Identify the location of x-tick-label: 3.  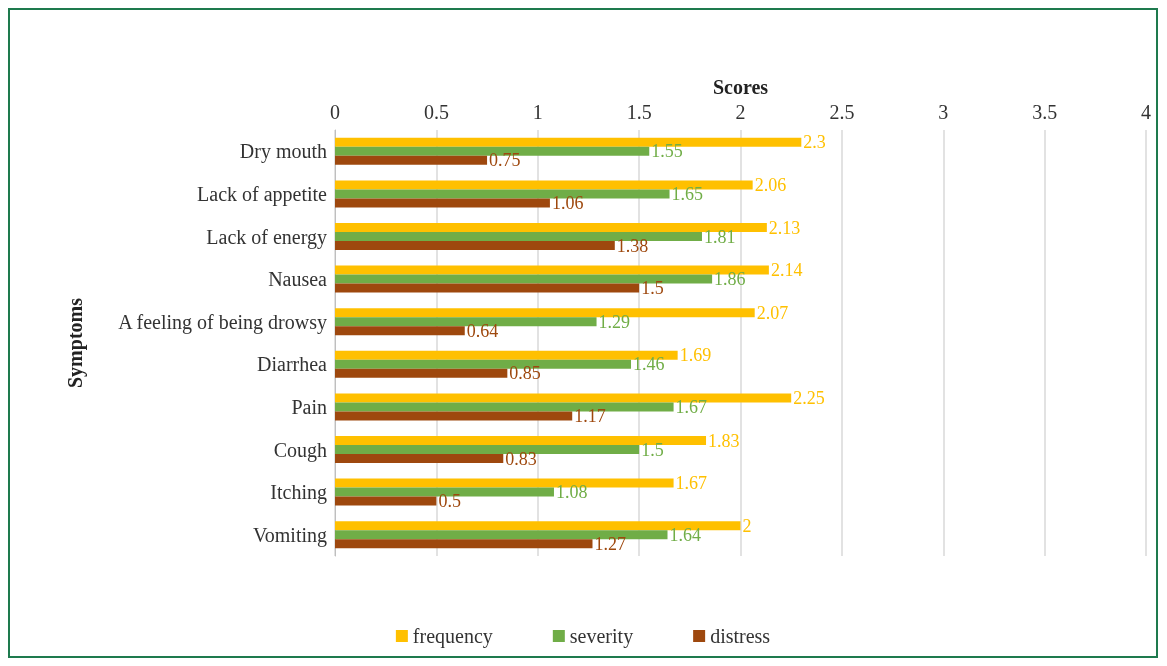
(943, 112).